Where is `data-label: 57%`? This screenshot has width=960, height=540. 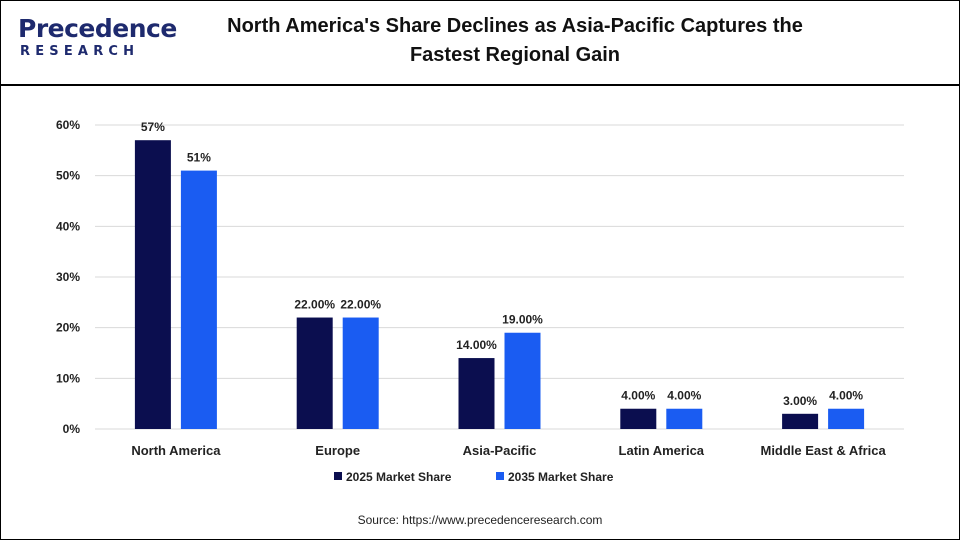 data-label: 57% is located at coordinates (153, 127).